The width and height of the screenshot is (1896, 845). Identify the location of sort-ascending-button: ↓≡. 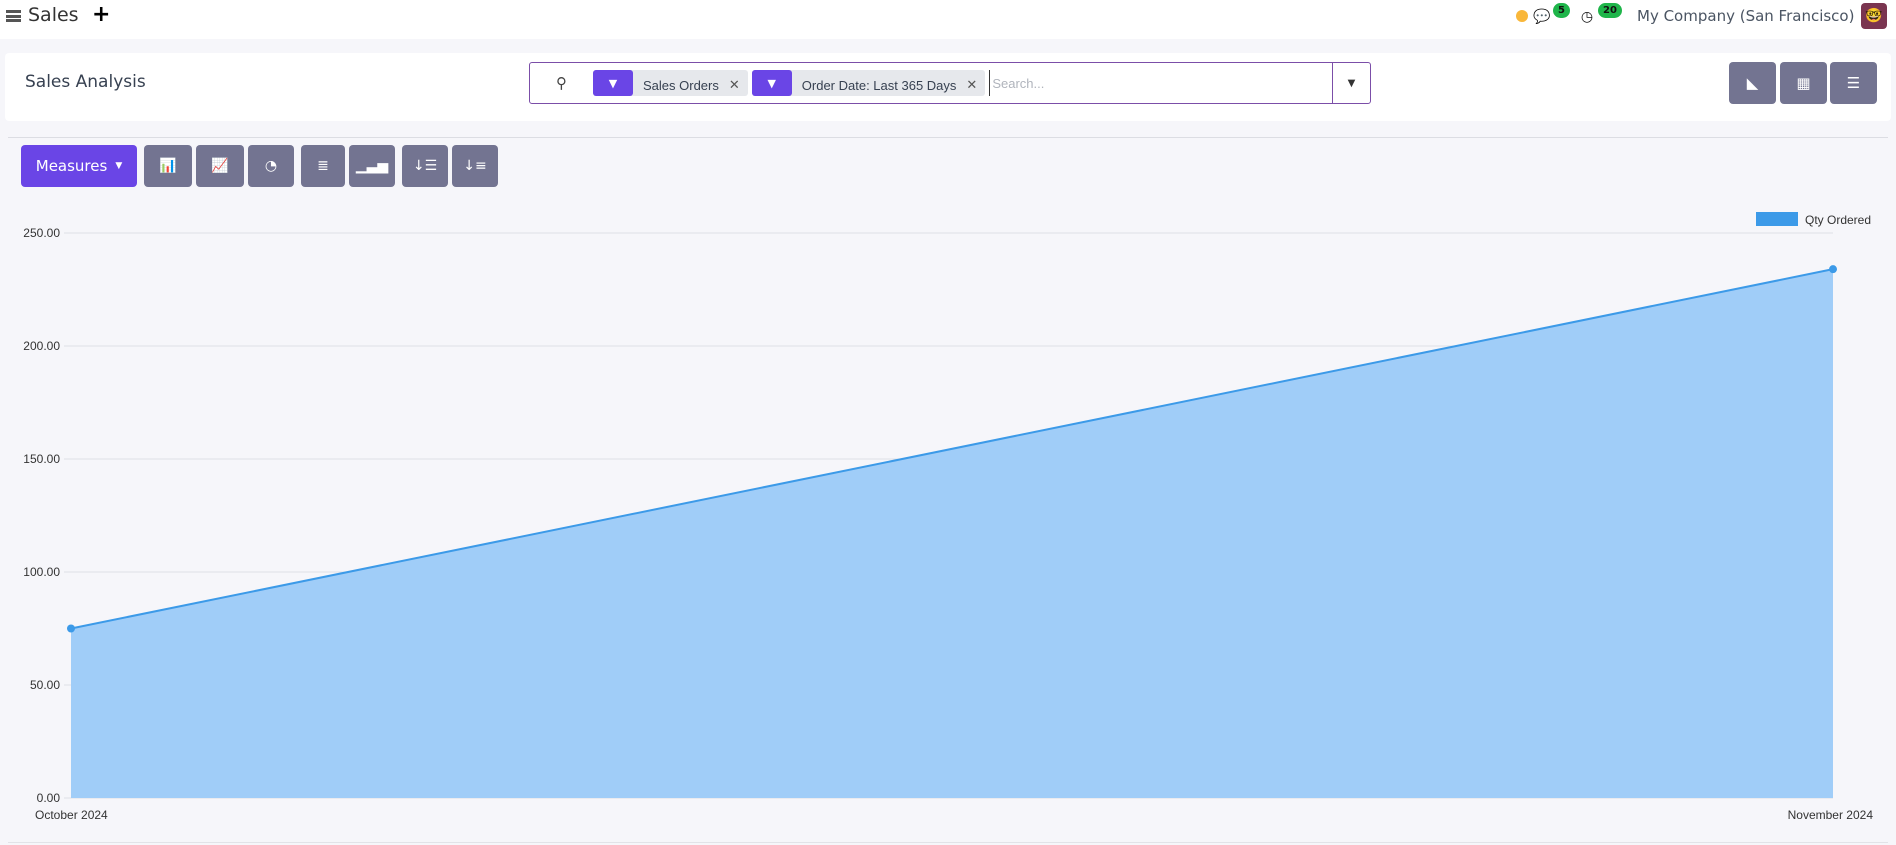
(475, 166).